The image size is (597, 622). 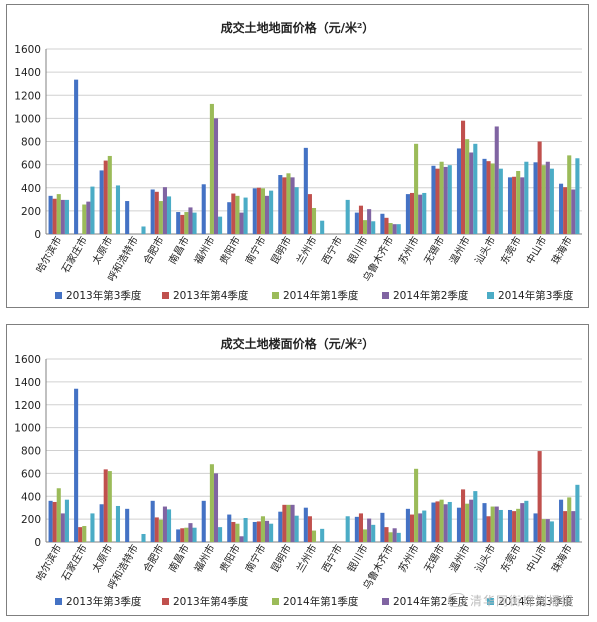 What do you see at coordinates (31, 497) in the screenshot?
I see `y-tick-label: 400` at bounding box center [31, 497].